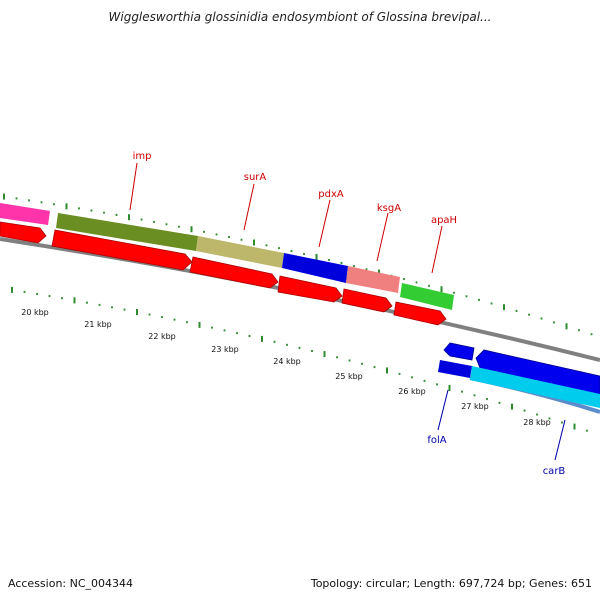 This screenshot has height=600, width=600. What do you see at coordinates (373, 279) in the screenshot?
I see `feature-block-salmon` at bounding box center [373, 279].